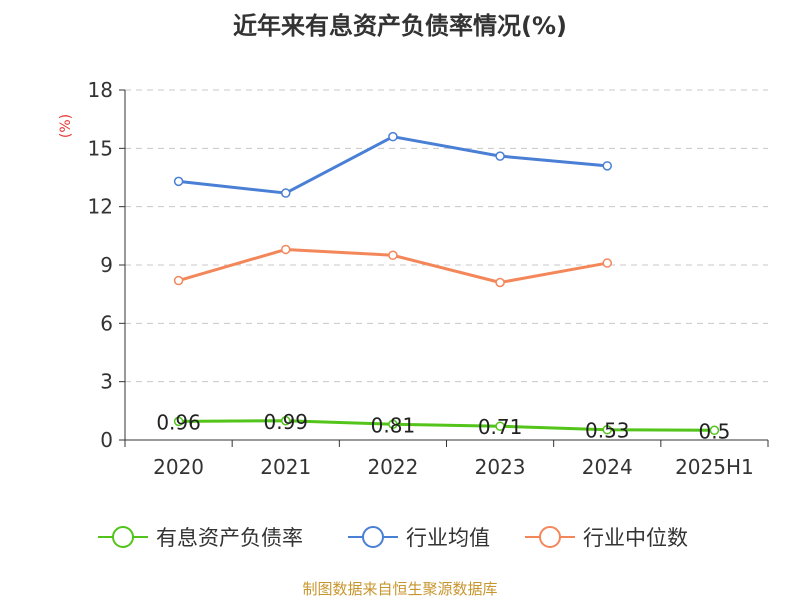 This screenshot has height=600, width=800. I want to click on data-label: 0.99, so click(285, 422).